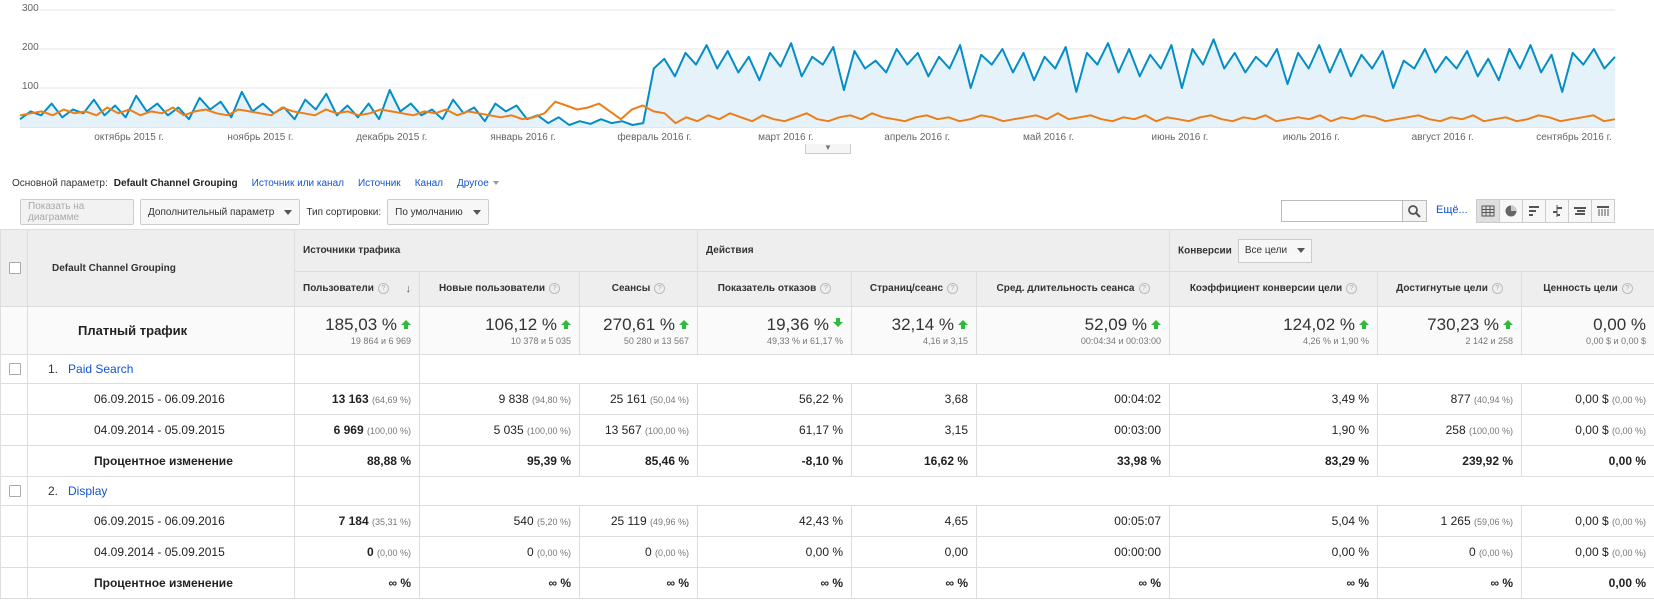  Describe the element at coordinates (1488, 211) in the screenshot. I see `view-table-button` at that location.